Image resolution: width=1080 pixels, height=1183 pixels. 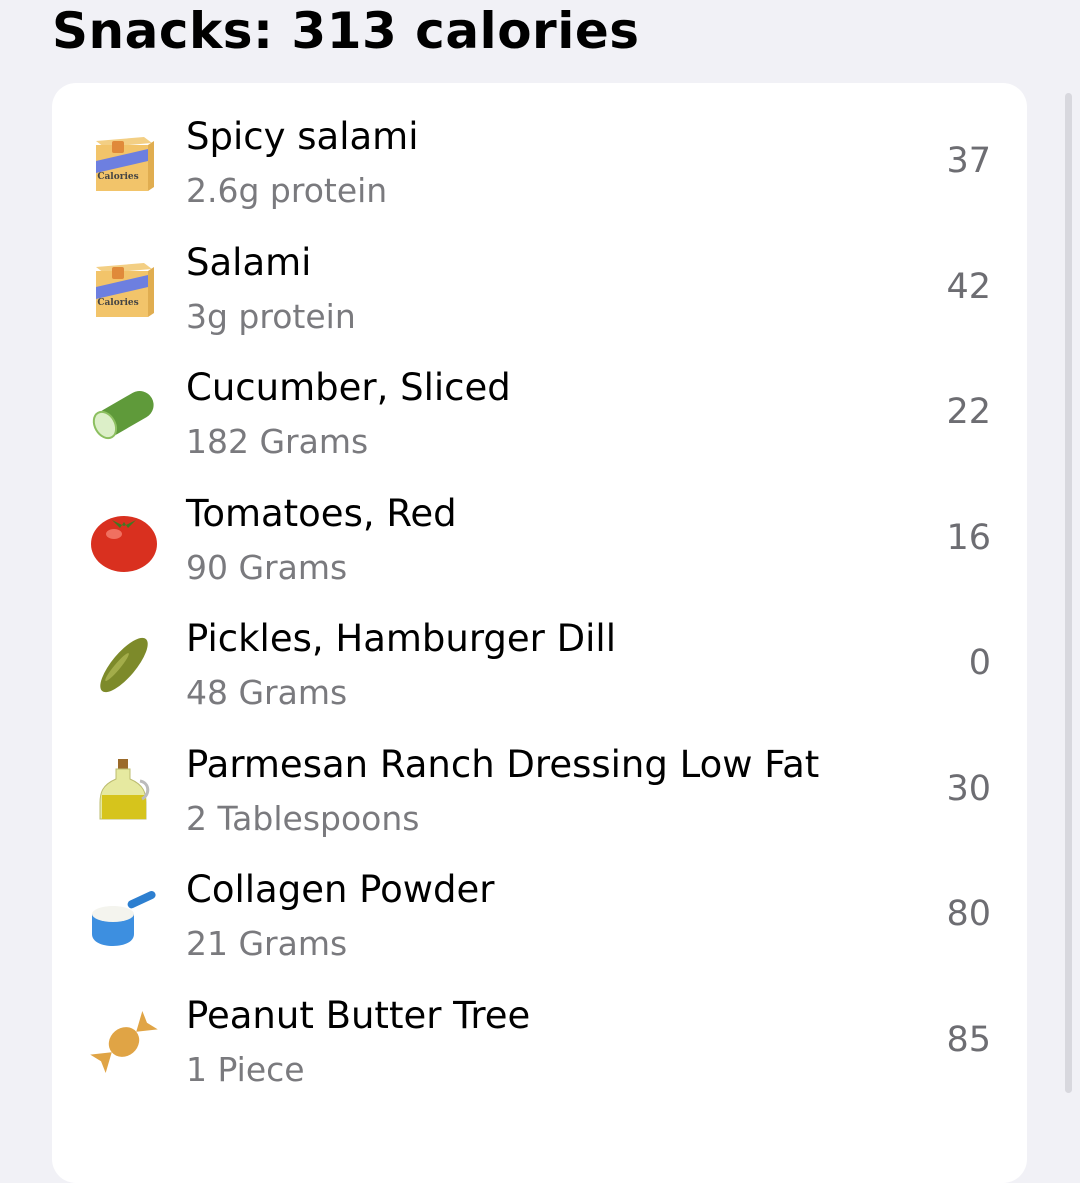 What do you see at coordinates (346, 31) in the screenshot?
I see `page-title: Snacks: 313 calories` at bounding box center [346, 31].